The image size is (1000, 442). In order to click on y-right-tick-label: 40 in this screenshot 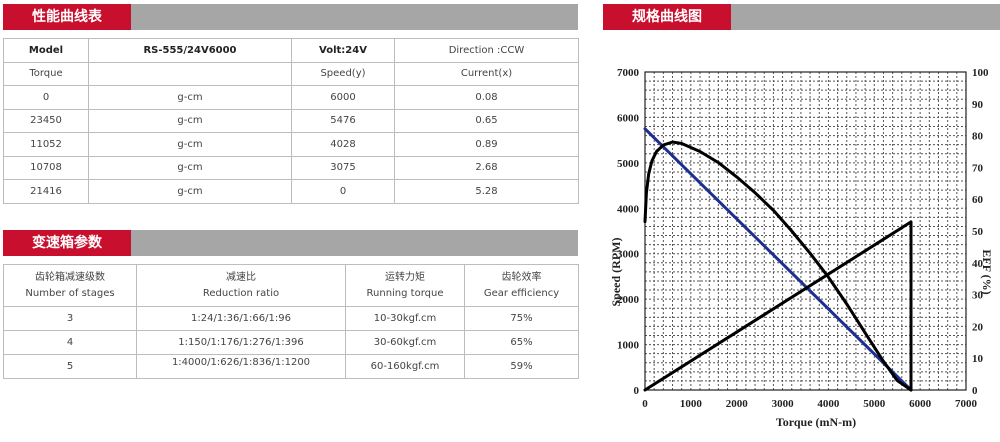, I will do `click(978, 264)`.